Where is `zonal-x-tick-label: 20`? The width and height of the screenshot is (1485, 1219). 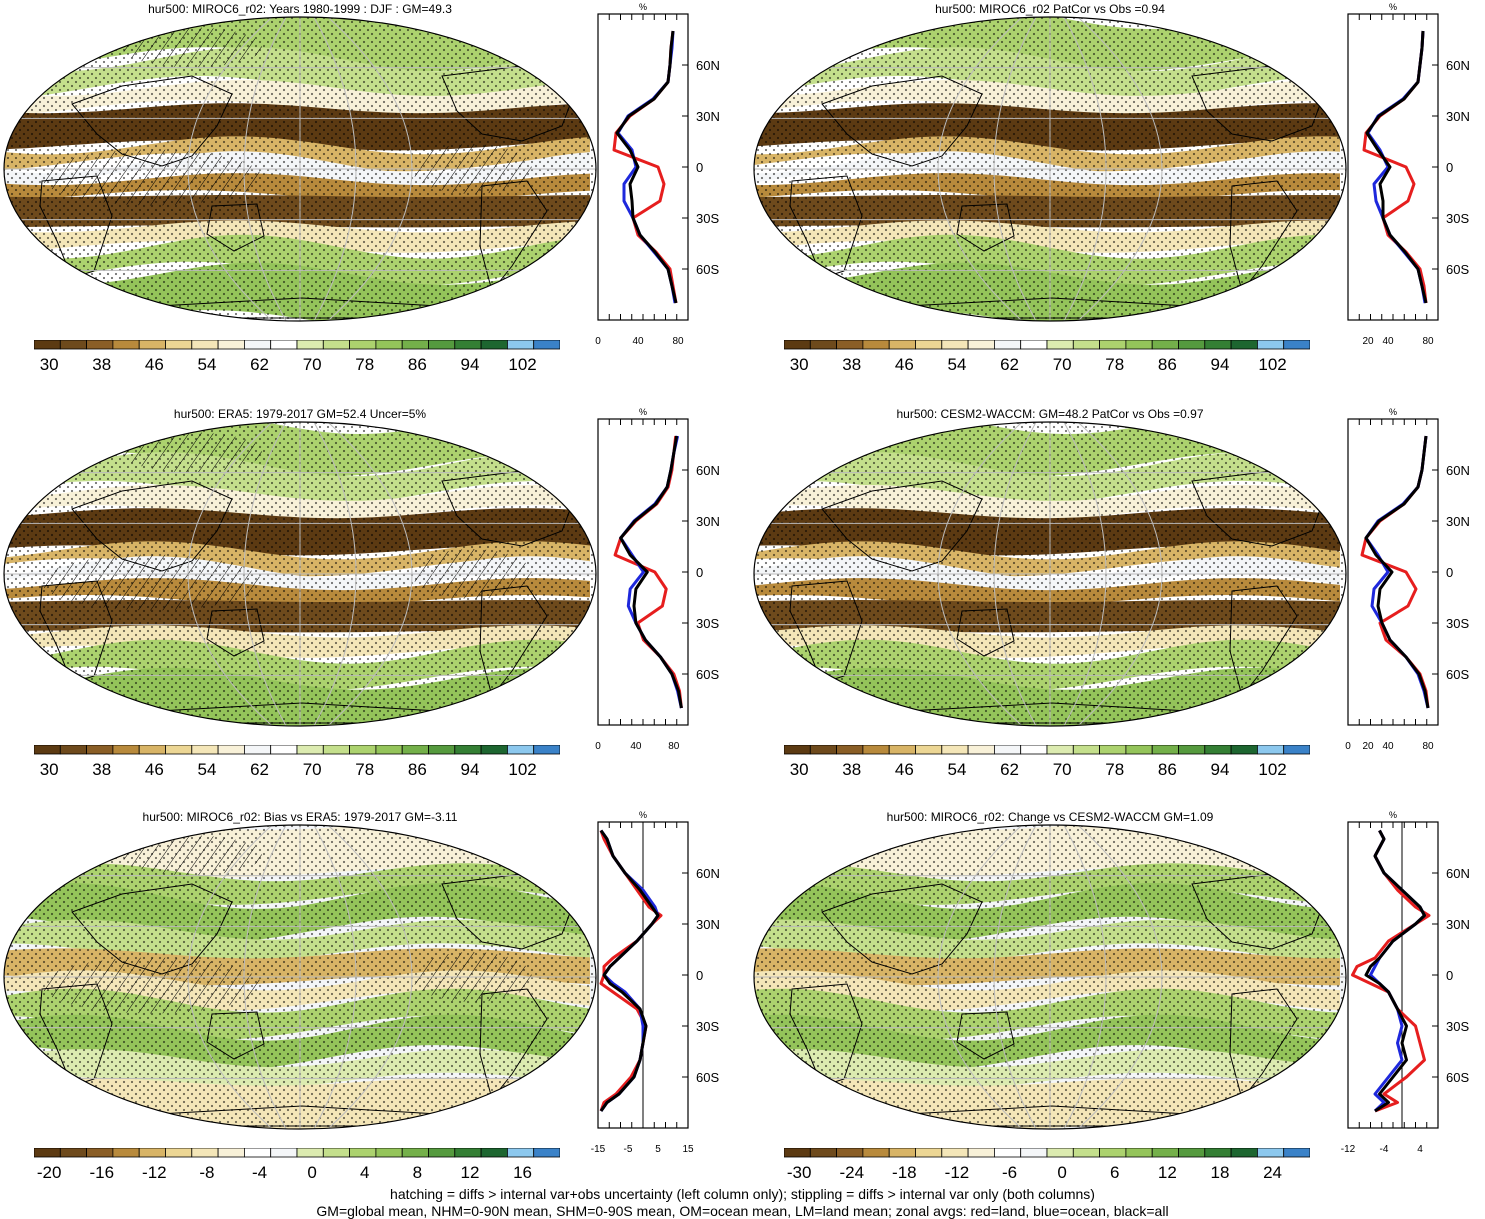 zonal-x-tick-label: 20 is located at coordinates (1368, 746).